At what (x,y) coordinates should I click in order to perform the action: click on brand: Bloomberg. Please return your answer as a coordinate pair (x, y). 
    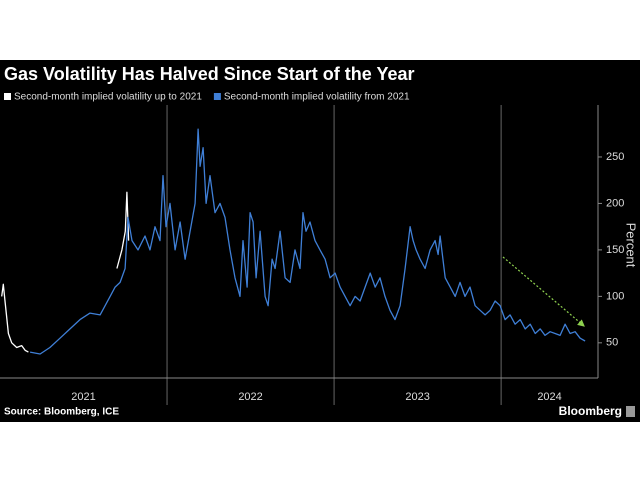
    Looking at the image, I should click on (590, 411).